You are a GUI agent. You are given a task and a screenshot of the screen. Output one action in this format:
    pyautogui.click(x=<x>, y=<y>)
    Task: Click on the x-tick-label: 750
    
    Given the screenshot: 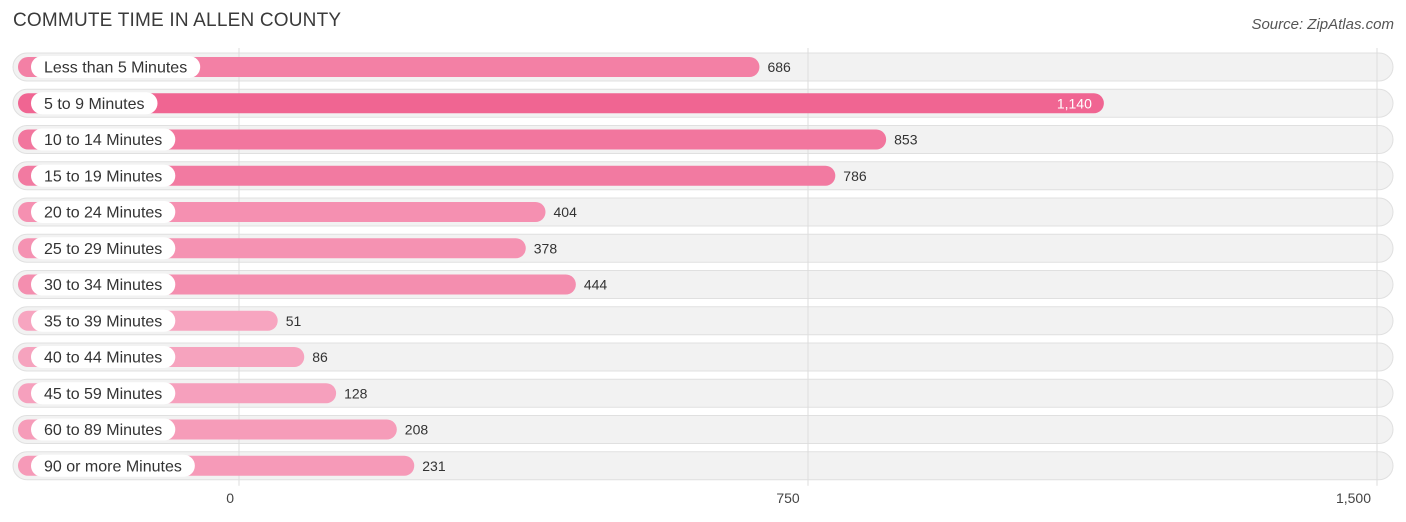 What is the action you would take?
    pyautogui.click(x=788, y=498)
    